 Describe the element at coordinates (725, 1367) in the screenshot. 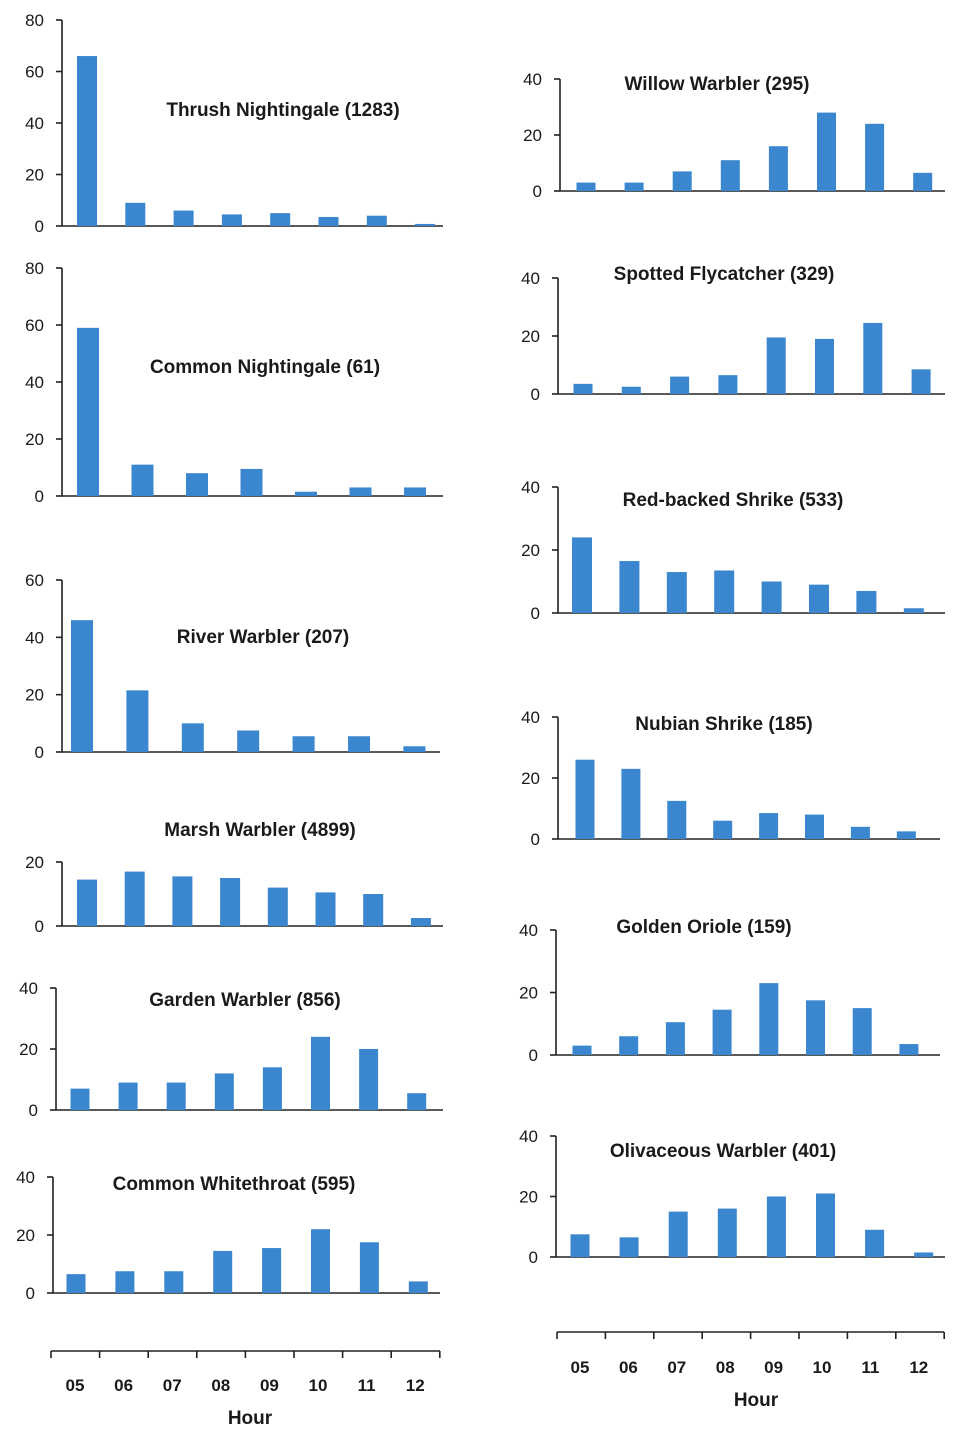

I see `x-axis-right-tick-label: 08` at that location.